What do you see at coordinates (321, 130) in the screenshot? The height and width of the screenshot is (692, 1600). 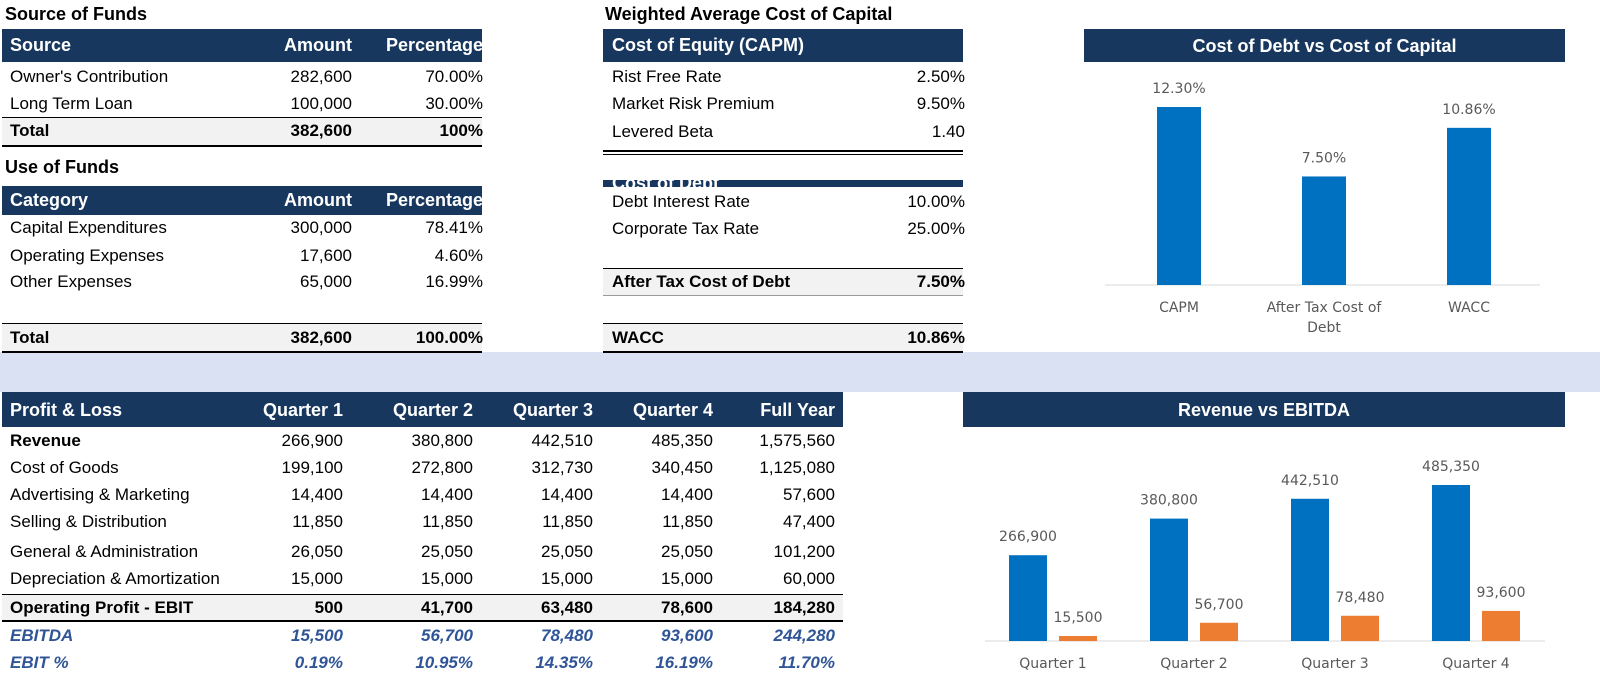 I see `total-cell: 382,600` at bounding box center [321, 130].